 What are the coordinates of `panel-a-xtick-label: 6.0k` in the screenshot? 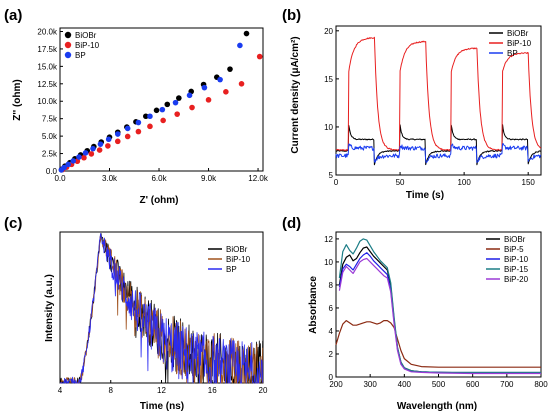 It's located at (159, 178).